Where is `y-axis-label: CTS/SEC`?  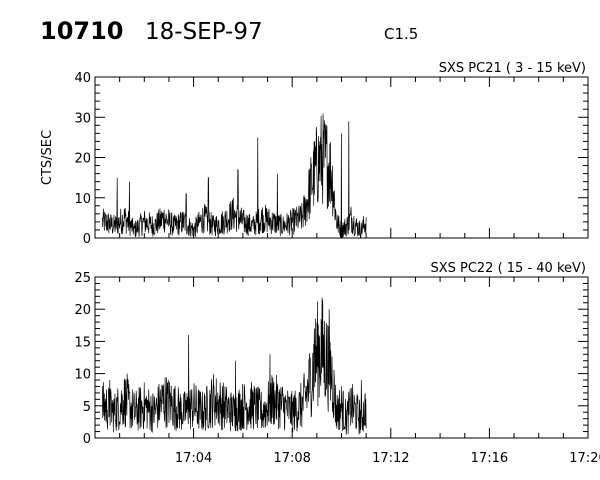
y-axis-label: CTS/SEC is located at coordinates (47, 157).